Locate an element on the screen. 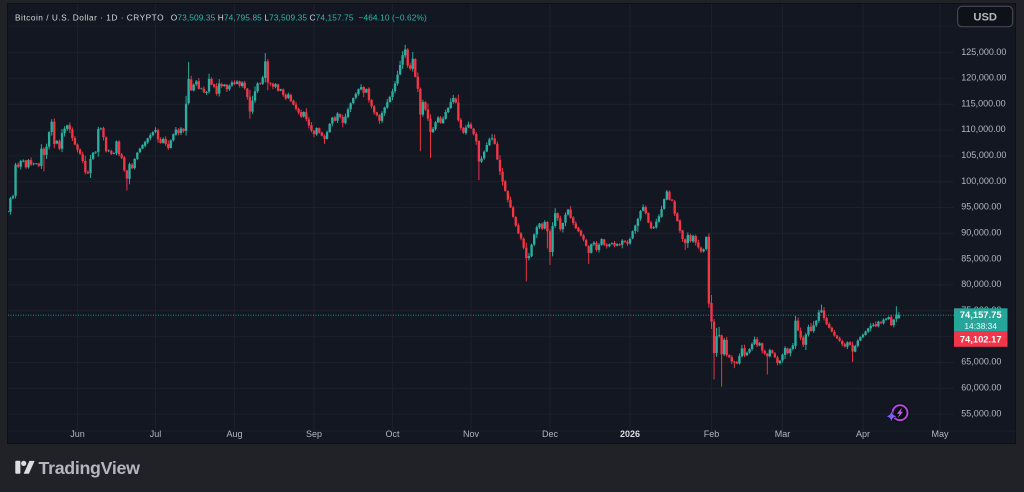  svg-text: 65,000.00 is located at coordinates (981, 362).